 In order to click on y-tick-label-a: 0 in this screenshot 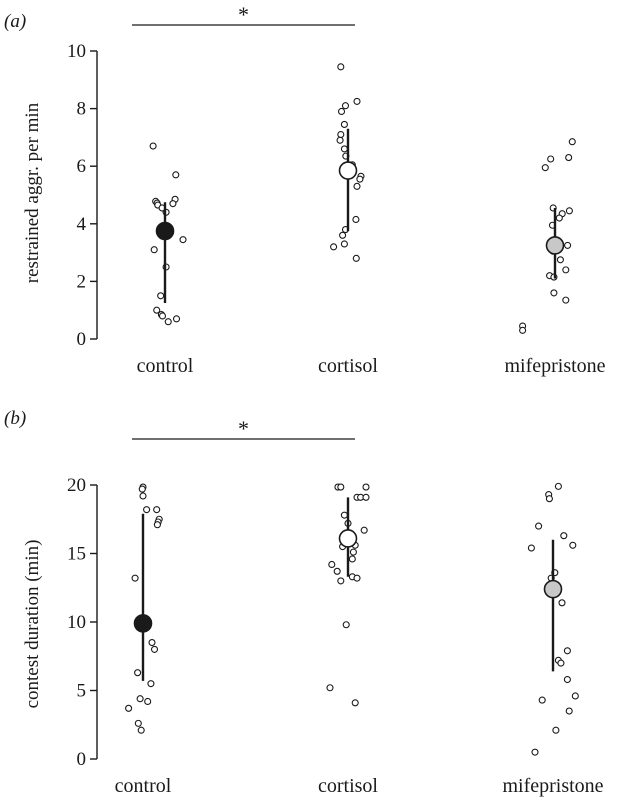, I will do `click(82, 339)`.